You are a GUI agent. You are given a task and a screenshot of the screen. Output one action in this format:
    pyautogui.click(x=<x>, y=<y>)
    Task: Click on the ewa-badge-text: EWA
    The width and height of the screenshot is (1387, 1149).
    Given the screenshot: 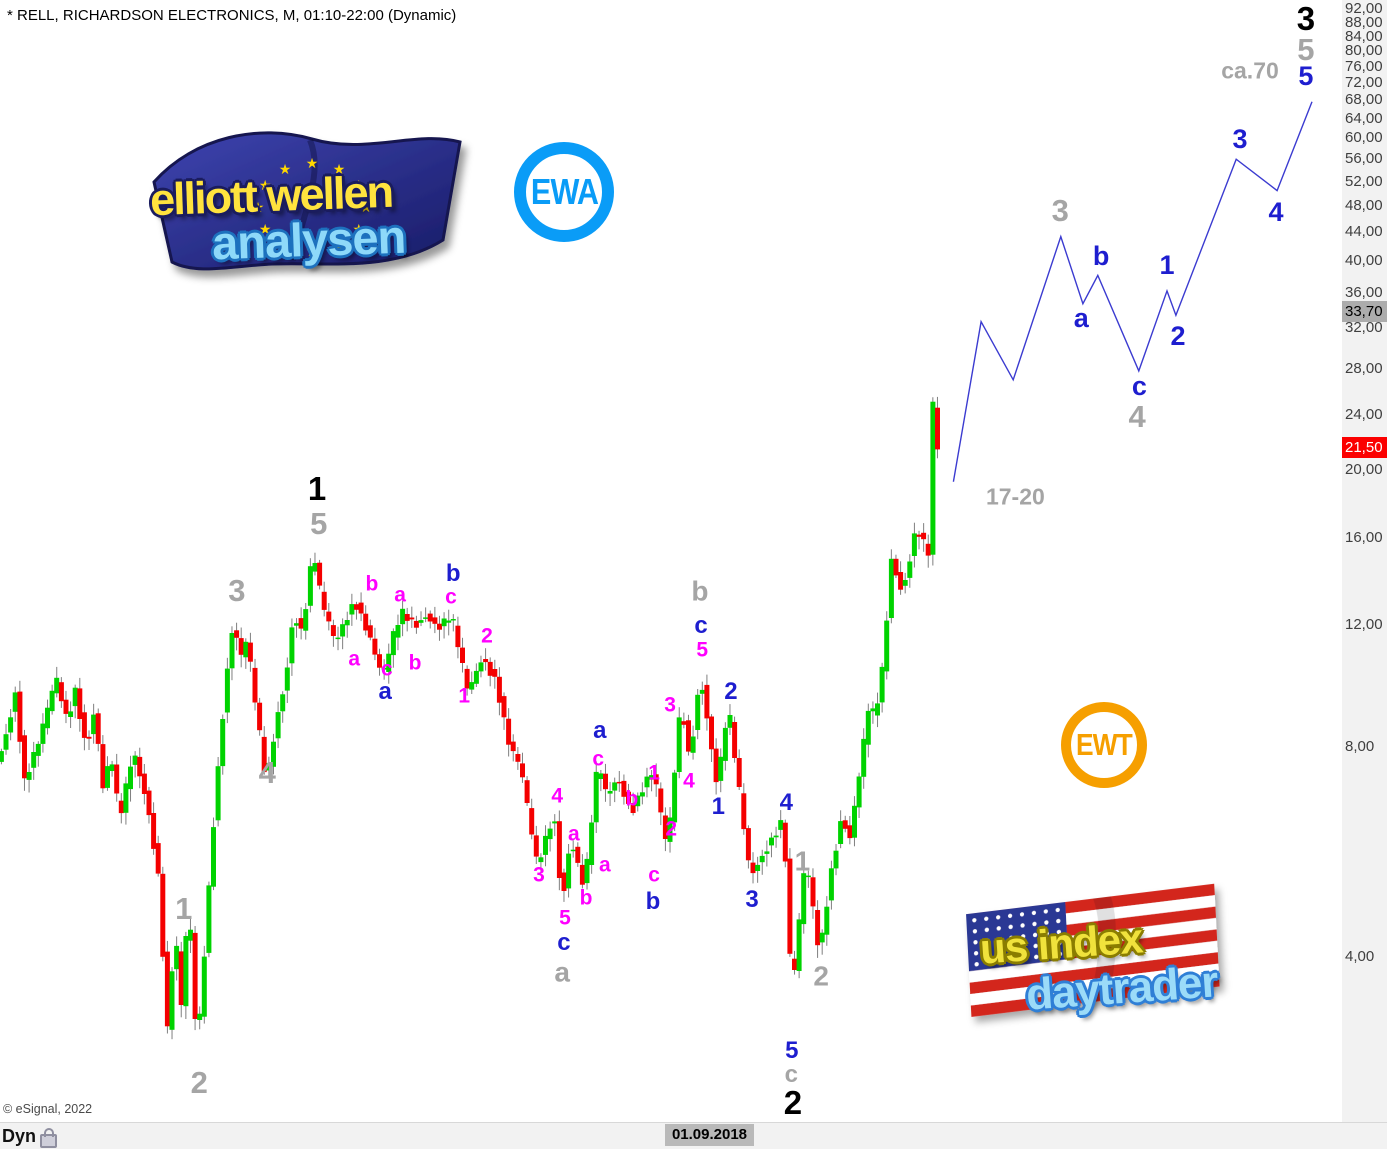 What is the action you would take?
    pyautogui.click(x=564, y=191)
    